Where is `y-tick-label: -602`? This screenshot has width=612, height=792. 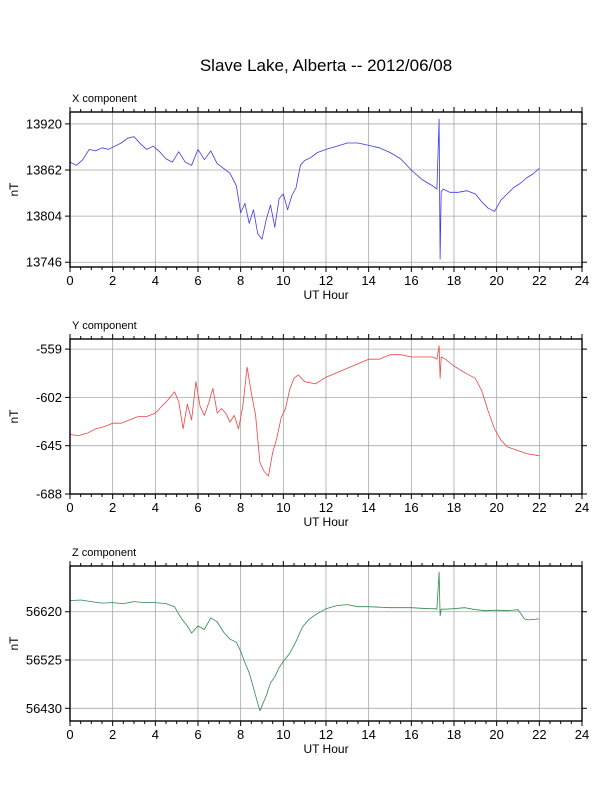 y-tick-label: -602 is located at coordinates (49, 397).